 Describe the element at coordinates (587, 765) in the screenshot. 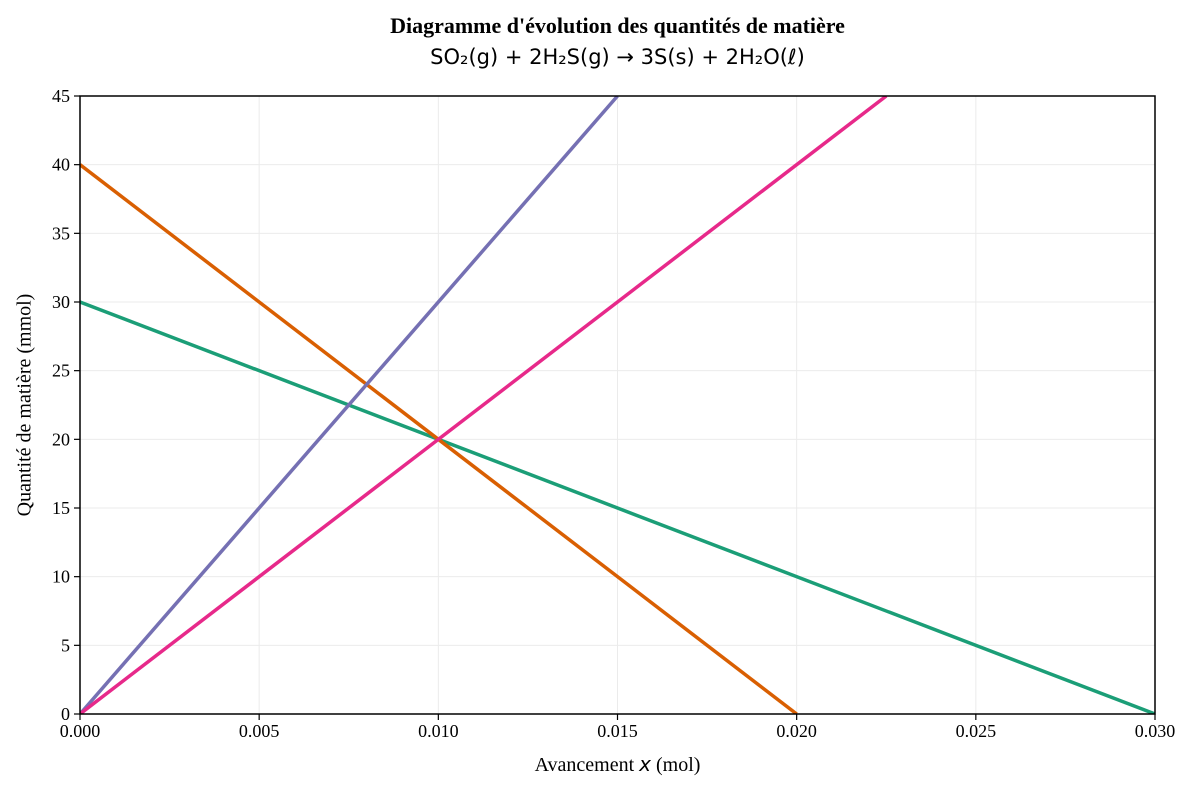

I see `x-axis-label-prefix: Avancement` at that location.